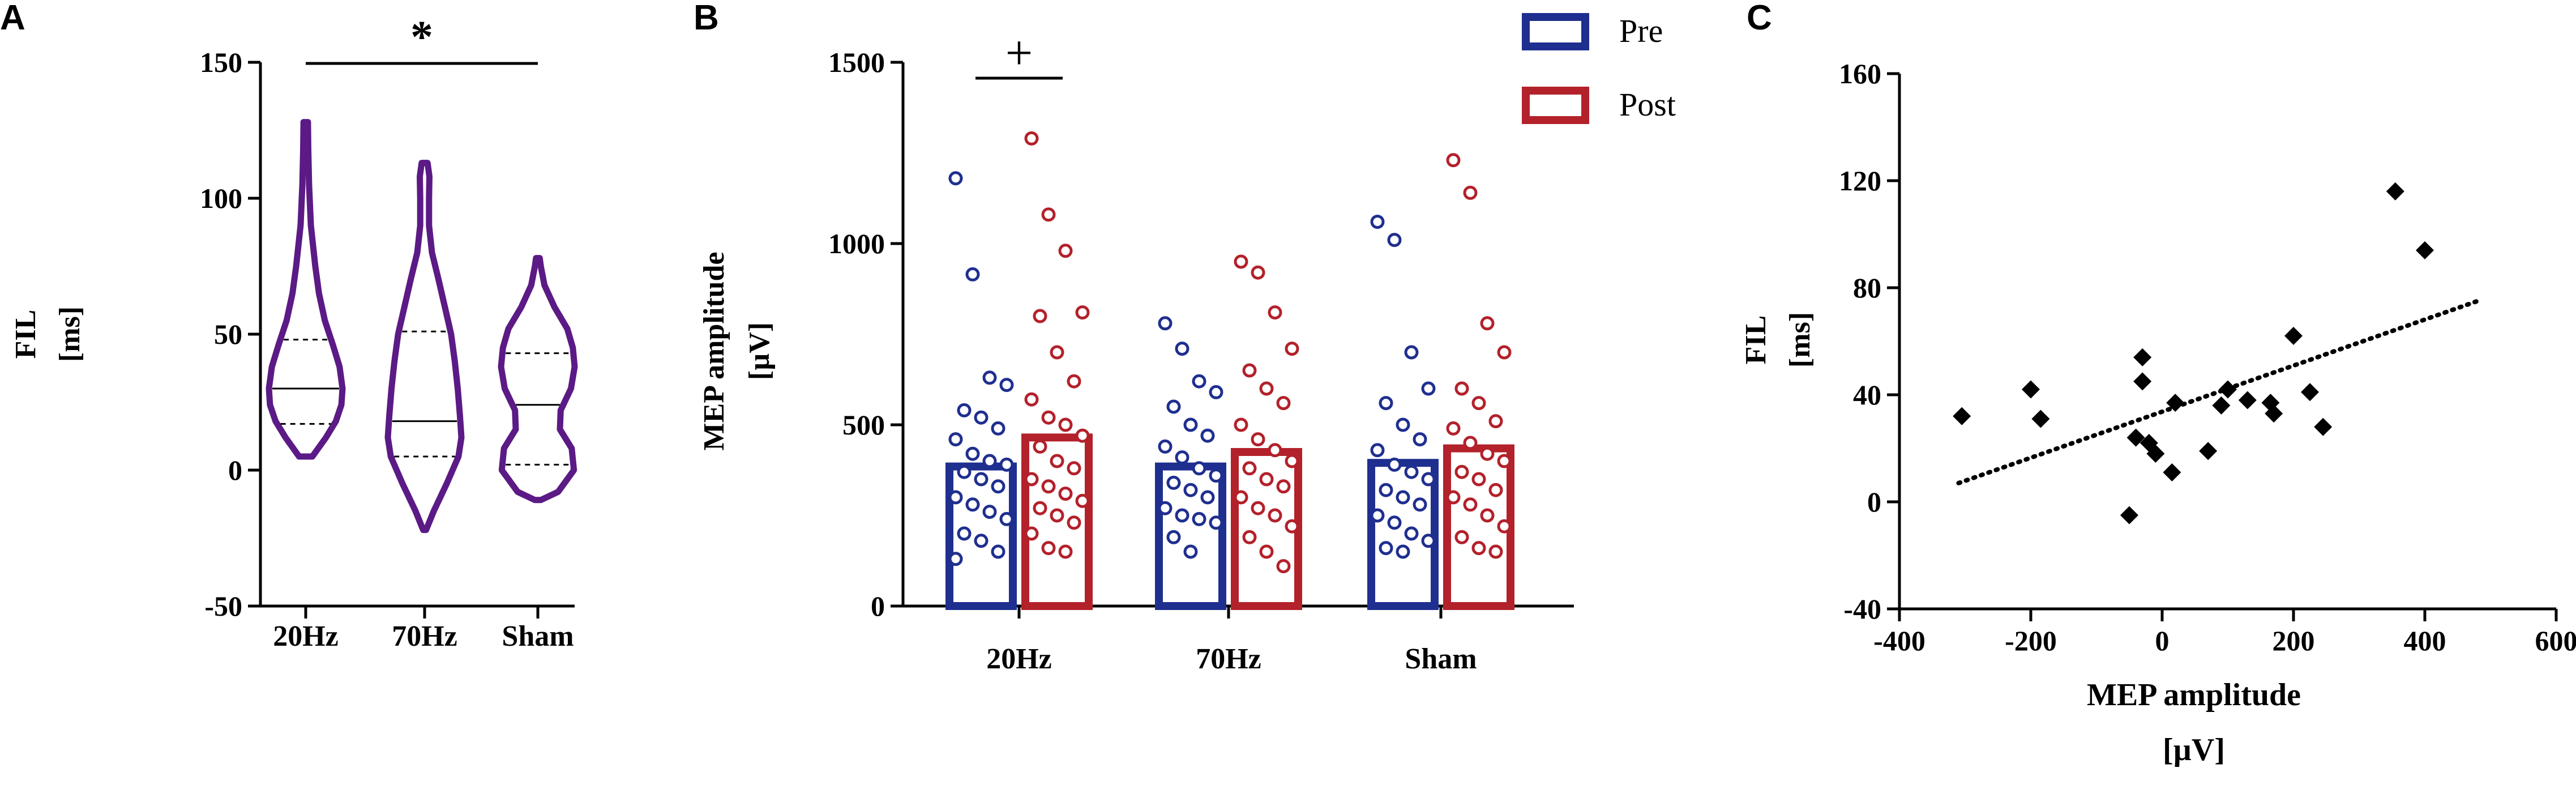 This screenshot has height=789, width=2576. What do you see at coordinates (228, 334) in the screenshot?
I see `y-tick-label: 50` at bounding box center [228, 334].